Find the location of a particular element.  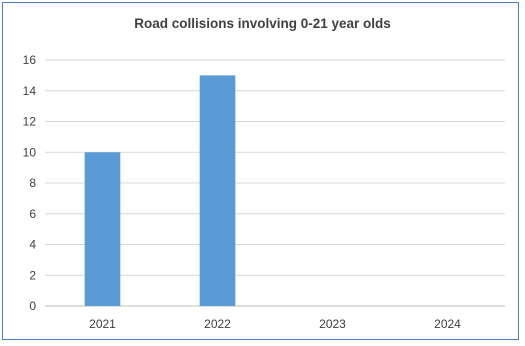

y-tick-label: 14 is located at coordinates (30, 91).